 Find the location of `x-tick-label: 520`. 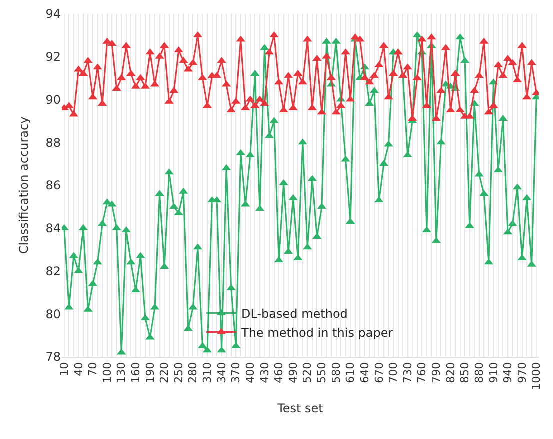

x-tick-label: 520 is located at coordinates (307, 373).